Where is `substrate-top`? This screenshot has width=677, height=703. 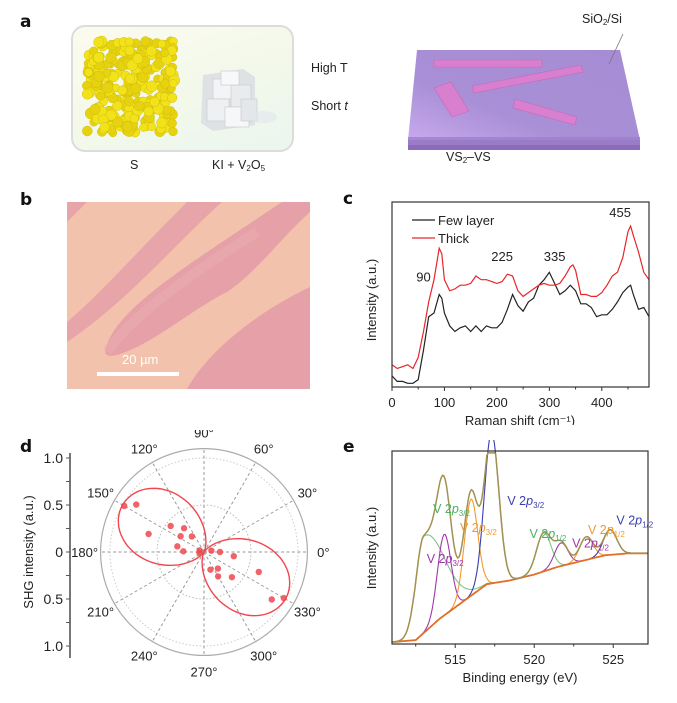
substrate-top is located at coordinates (524, 95).